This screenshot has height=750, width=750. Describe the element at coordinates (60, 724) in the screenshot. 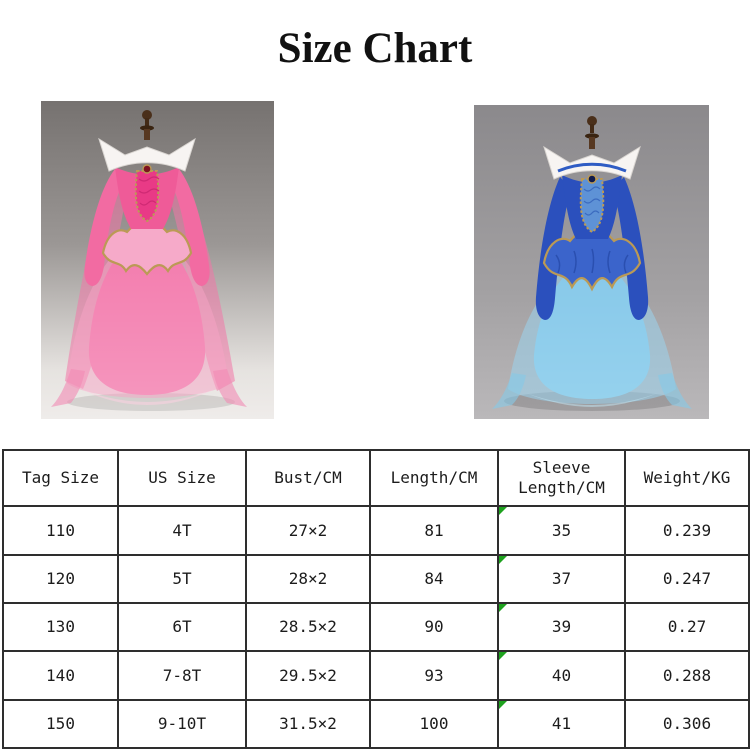

I see `table-cell: 150` at that location.